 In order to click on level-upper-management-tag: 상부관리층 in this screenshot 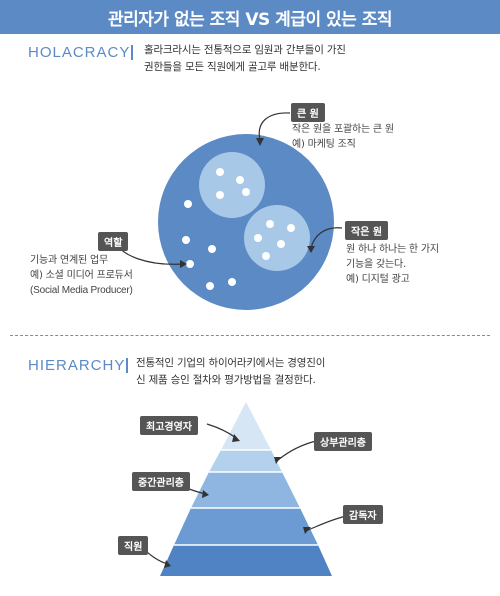, I will do `click(343, 441)`.